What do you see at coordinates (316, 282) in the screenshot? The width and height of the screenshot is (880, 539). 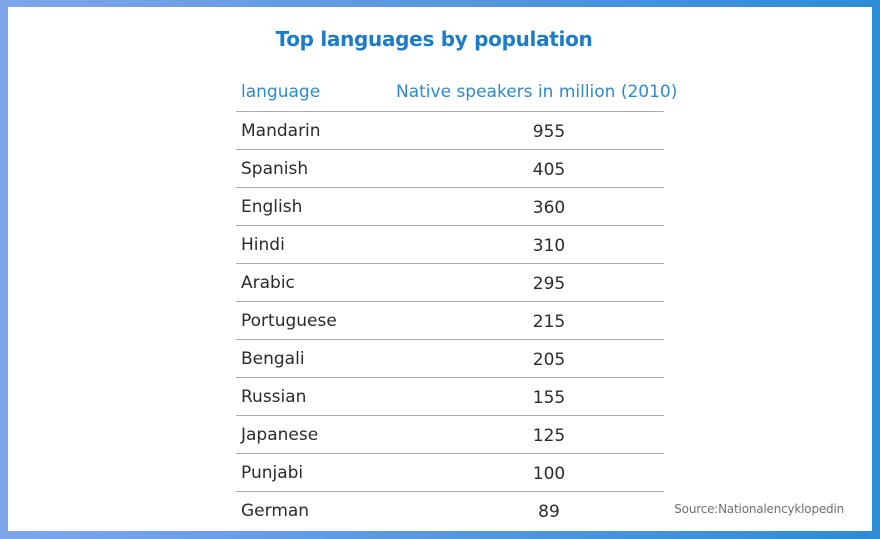 I see `language-cell: Arabic` at bounding box center [316, 282].